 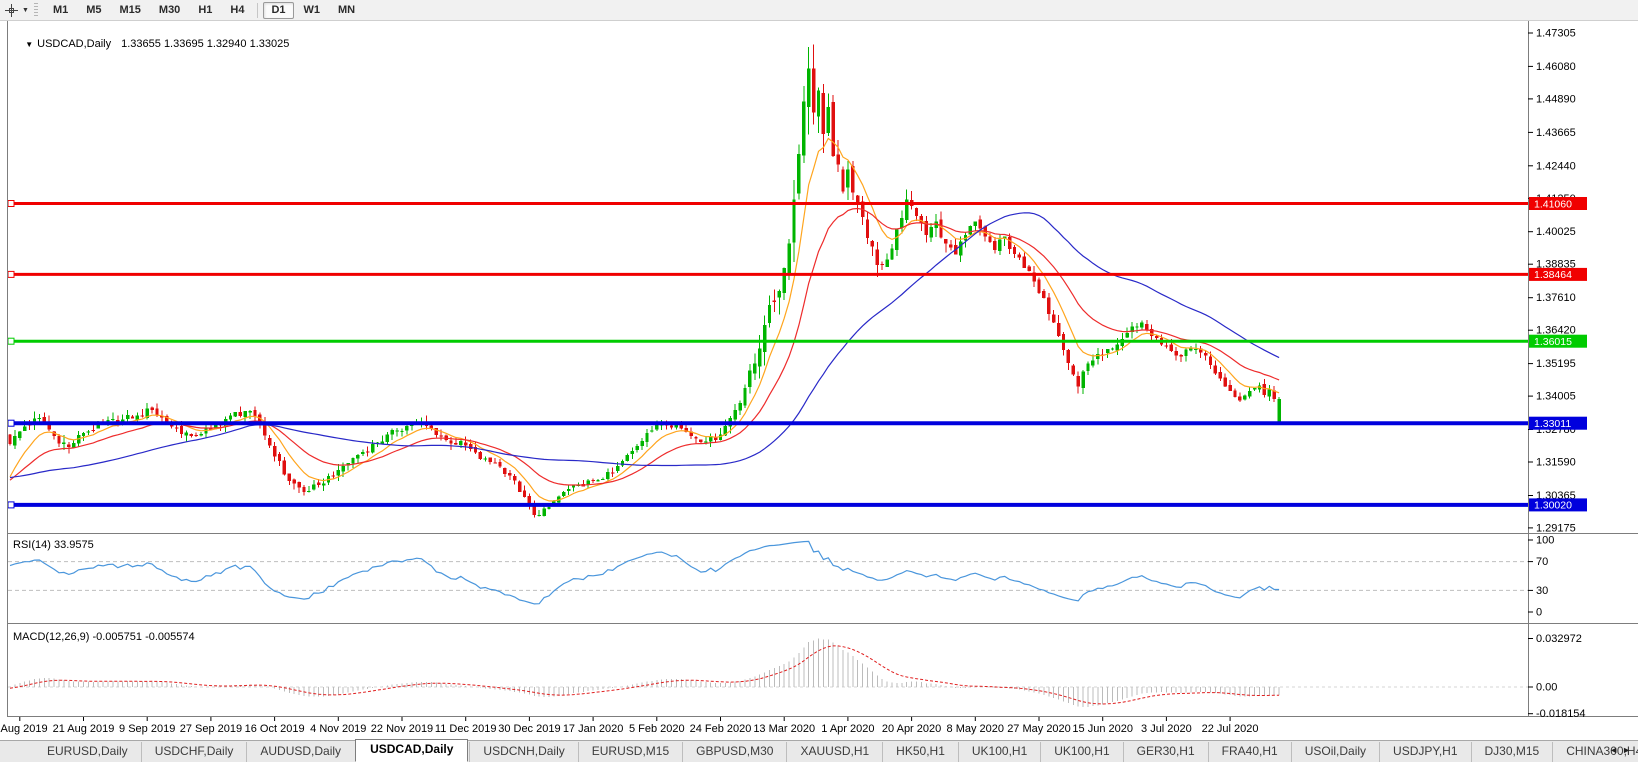 I want to click on price-tag-1.38464: 1.38464, so click(x=1558, y=274).